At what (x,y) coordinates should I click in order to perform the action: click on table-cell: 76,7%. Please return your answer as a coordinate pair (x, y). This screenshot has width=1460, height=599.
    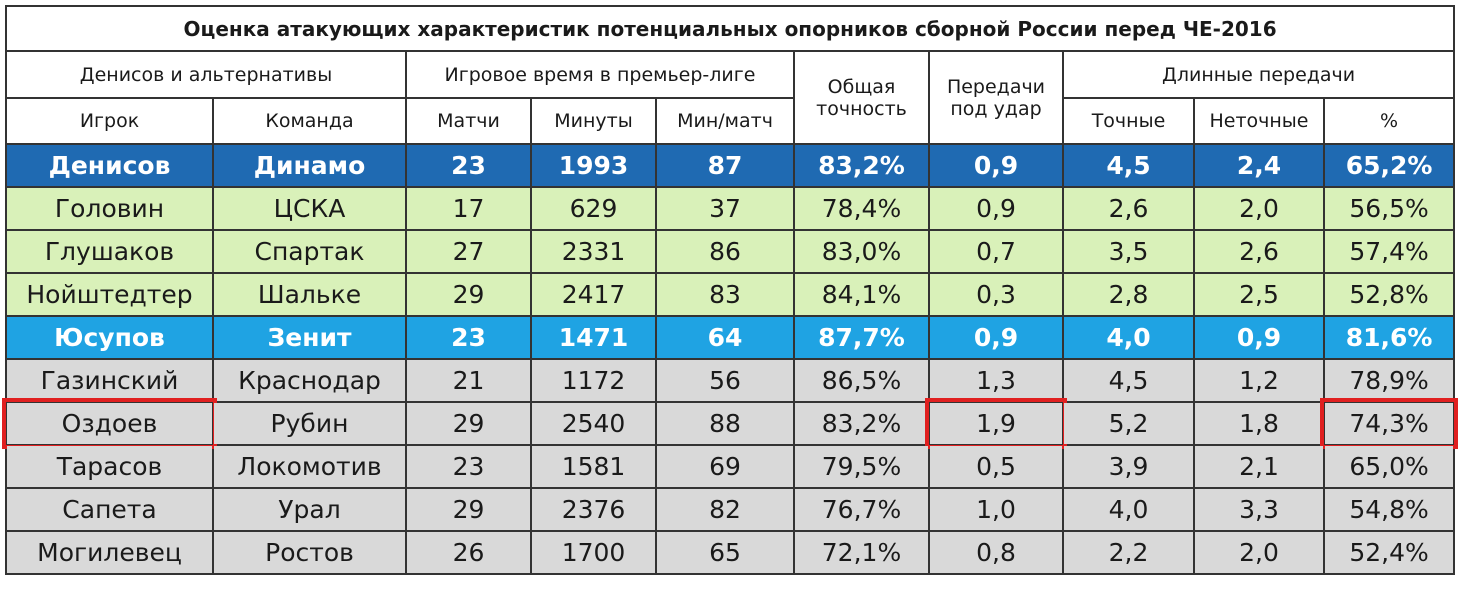
    Looking at the image, I should click on (861, 509).